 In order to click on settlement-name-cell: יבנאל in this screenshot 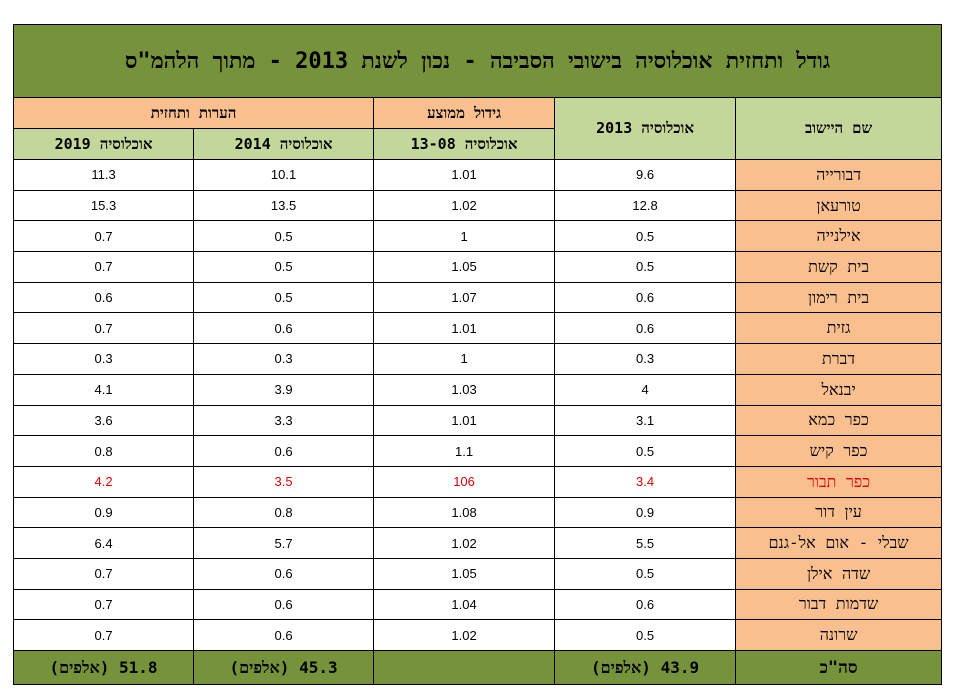, I will do `click(839, 389)`.